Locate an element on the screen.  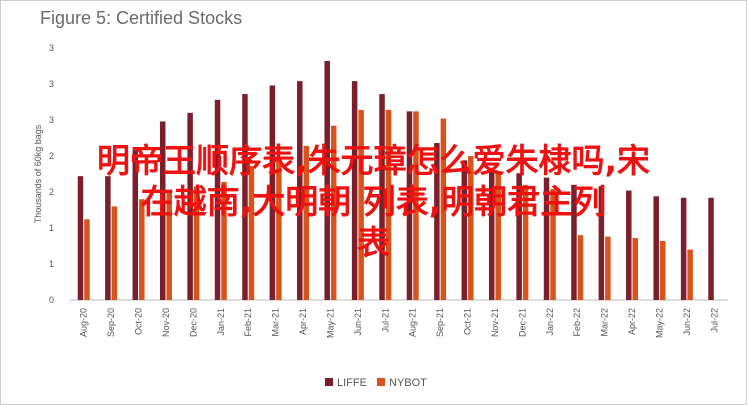
x-tick-label: Jan-22 is located at coordinates (550, 322).